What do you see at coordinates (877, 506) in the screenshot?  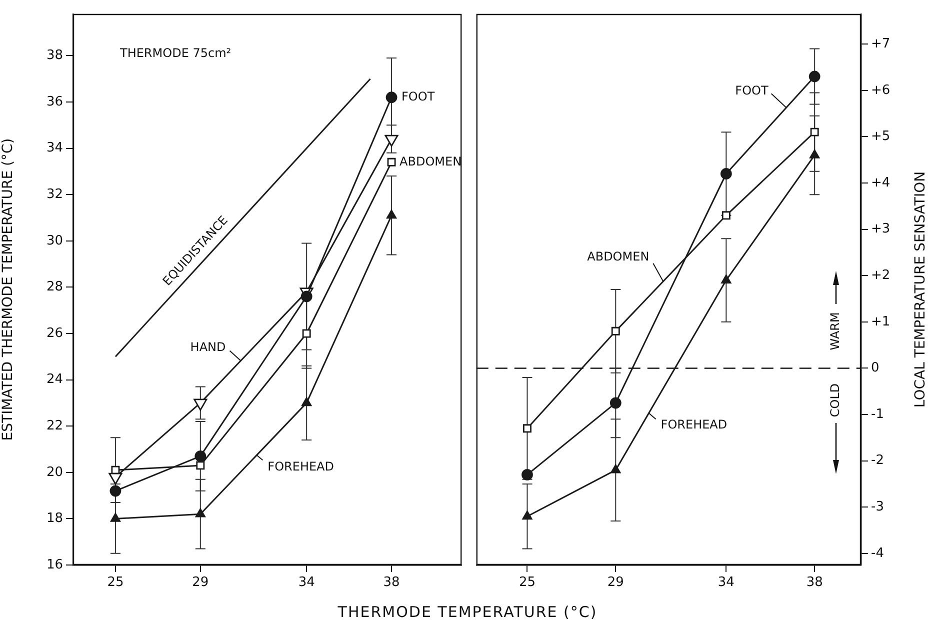 I see `y2-tick-label: -3` at bounding box center [877, 506].